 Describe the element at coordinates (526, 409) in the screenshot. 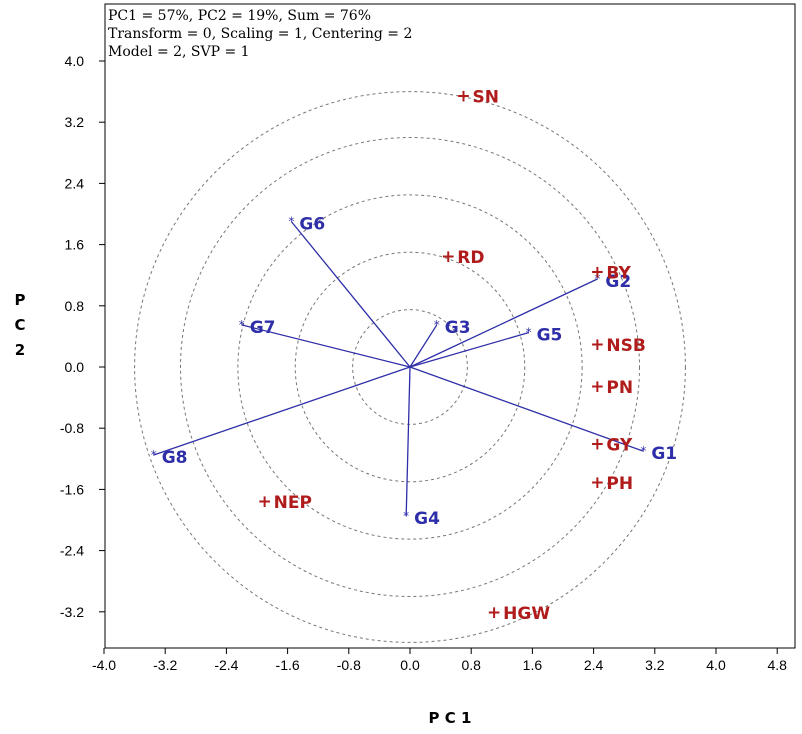

I see `vector-g1` at that location.